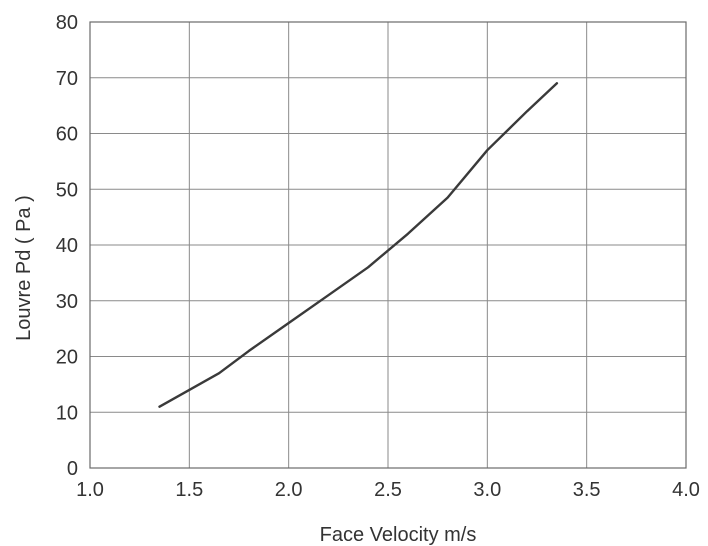 The height and width of the screenshot is (546, 708). What do you see at coordinates (67, 190) in the screenshot?
I see `y-tick-label: 50` at bounding box center [67, 190].